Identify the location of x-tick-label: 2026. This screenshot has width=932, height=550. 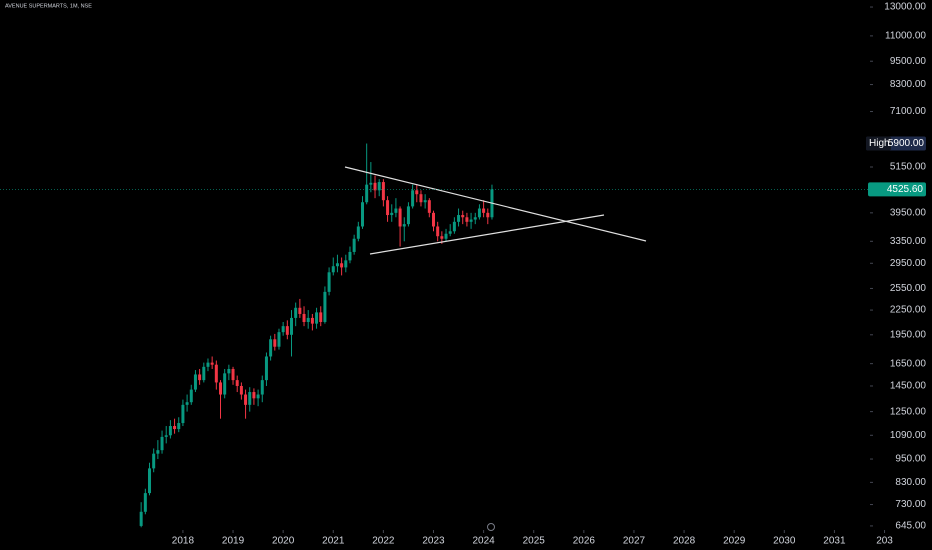
(584, 541).